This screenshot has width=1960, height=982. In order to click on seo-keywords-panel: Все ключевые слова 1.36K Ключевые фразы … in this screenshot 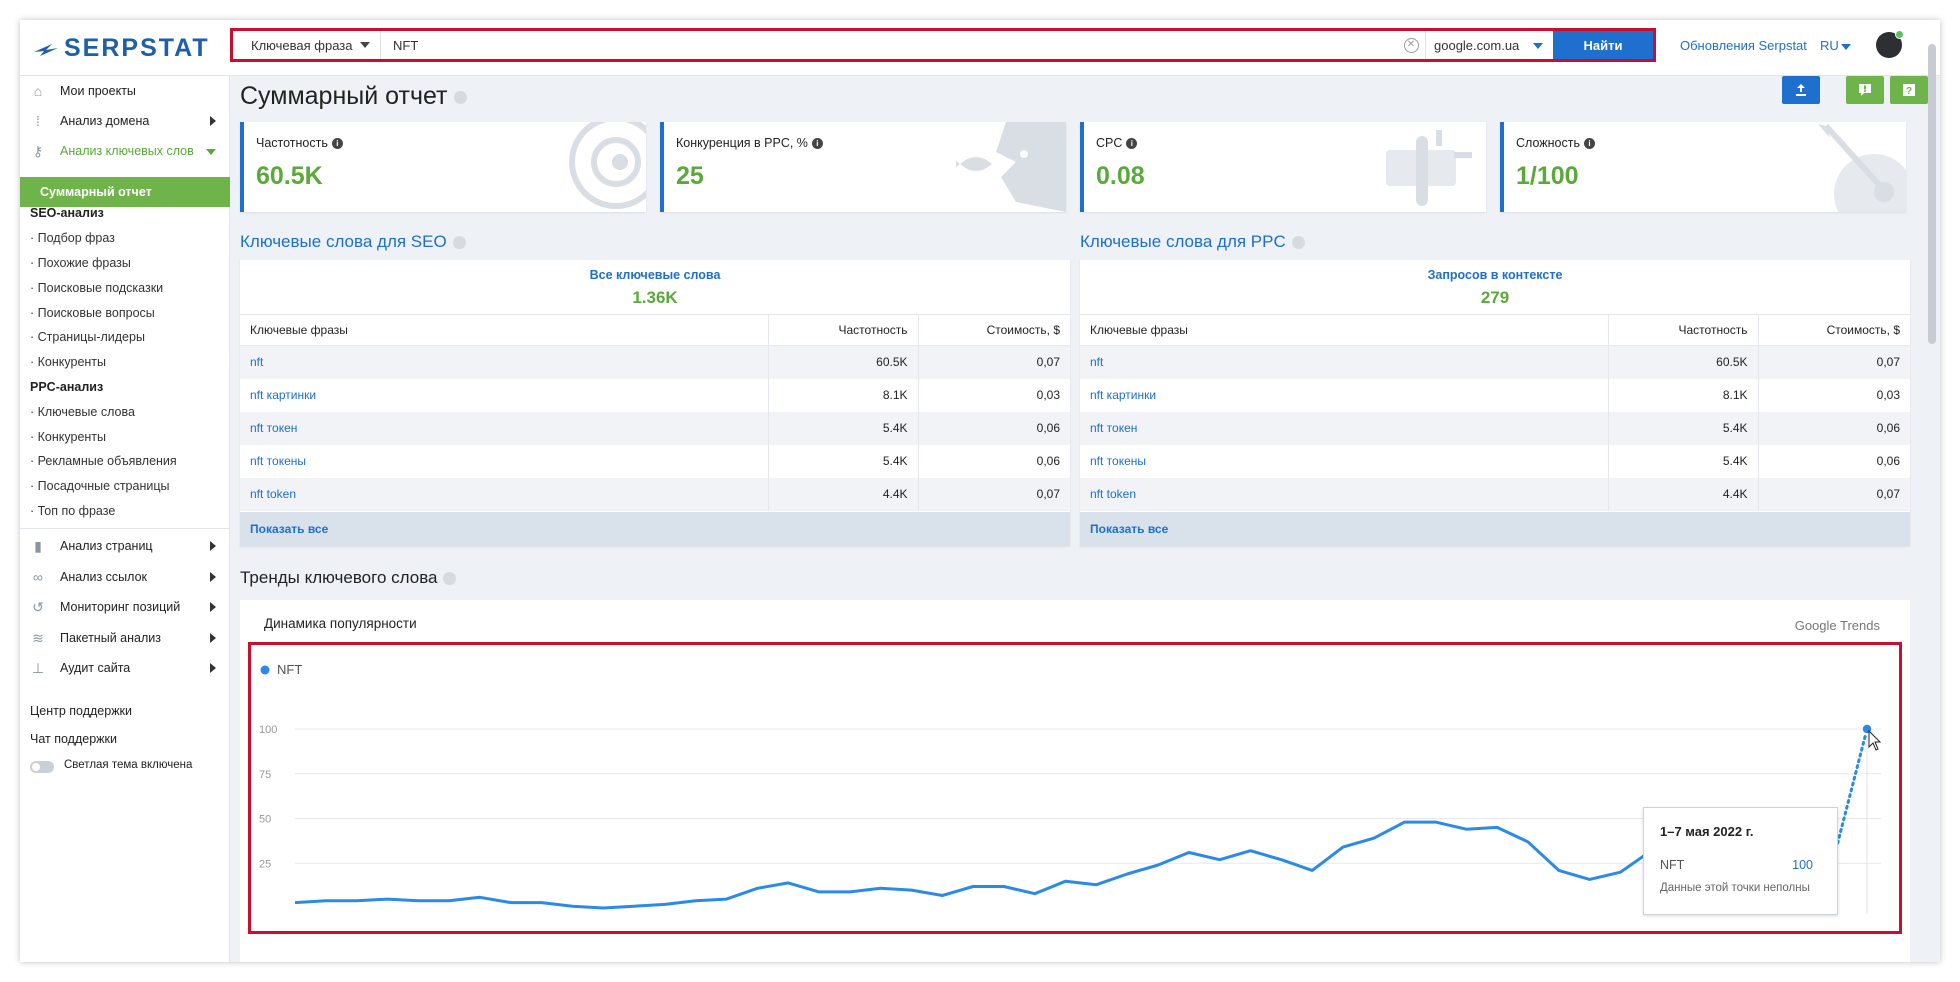, I will do `click(655, 403)`.